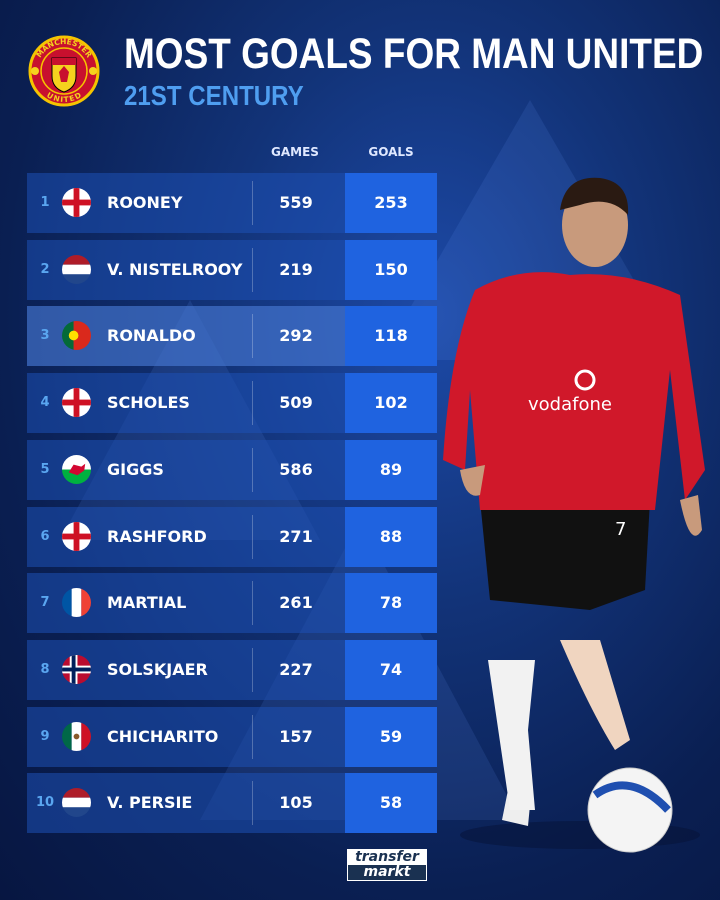 The image size is (720, 900). What do you see at coordinates (391, 736) in the screenshot?
I see `goals-value: 59` at bounding box center [391, 736].